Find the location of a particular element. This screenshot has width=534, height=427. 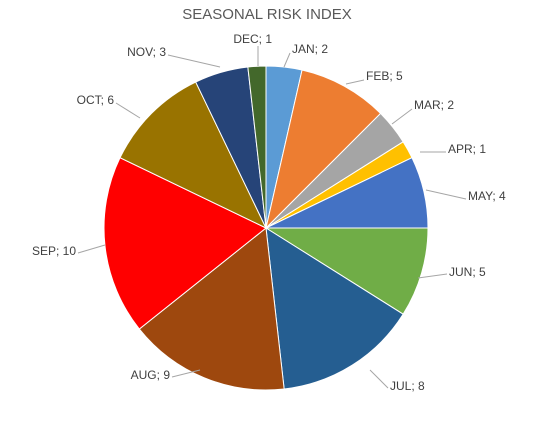

pie-slice-feb is located at coordinates (323, 149).